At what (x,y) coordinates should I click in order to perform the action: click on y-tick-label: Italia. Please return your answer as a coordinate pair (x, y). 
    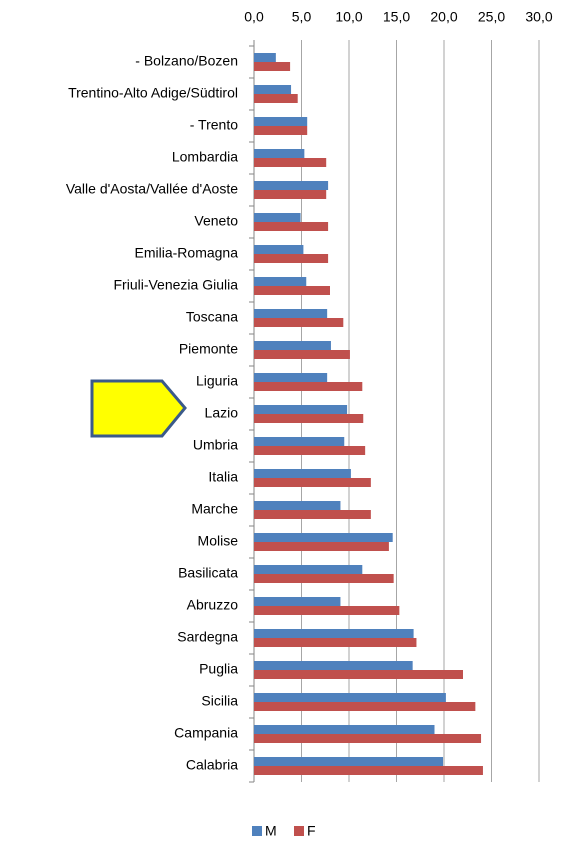
    Looking at the image, I should click on (223, 477).